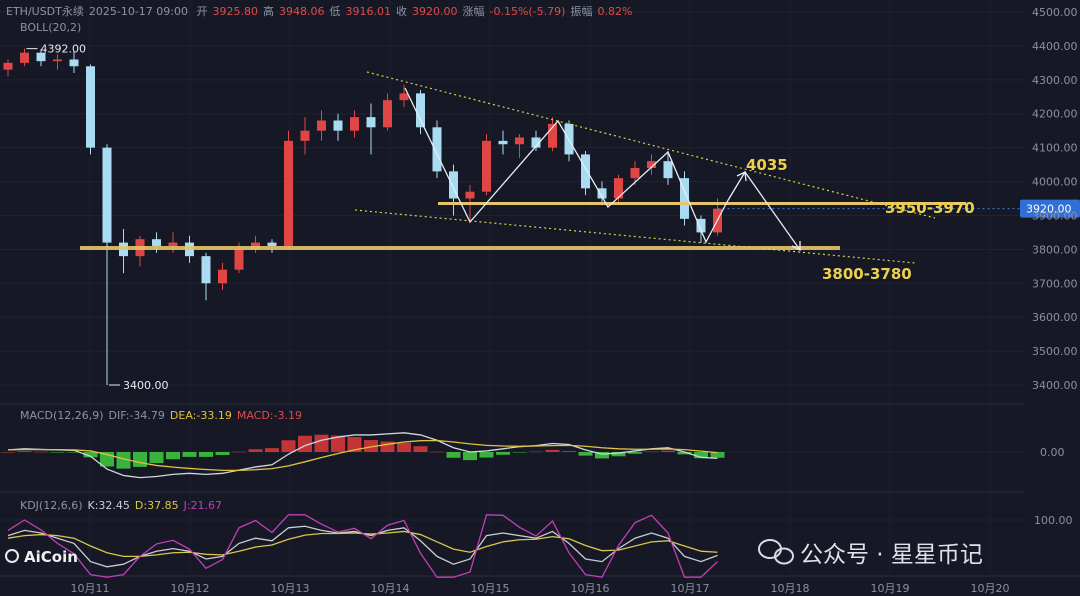  What do you see at coordinates (64, 49) in the screenshot?
I see `high-marker: 4392.00` at bounding box center [64, 49].